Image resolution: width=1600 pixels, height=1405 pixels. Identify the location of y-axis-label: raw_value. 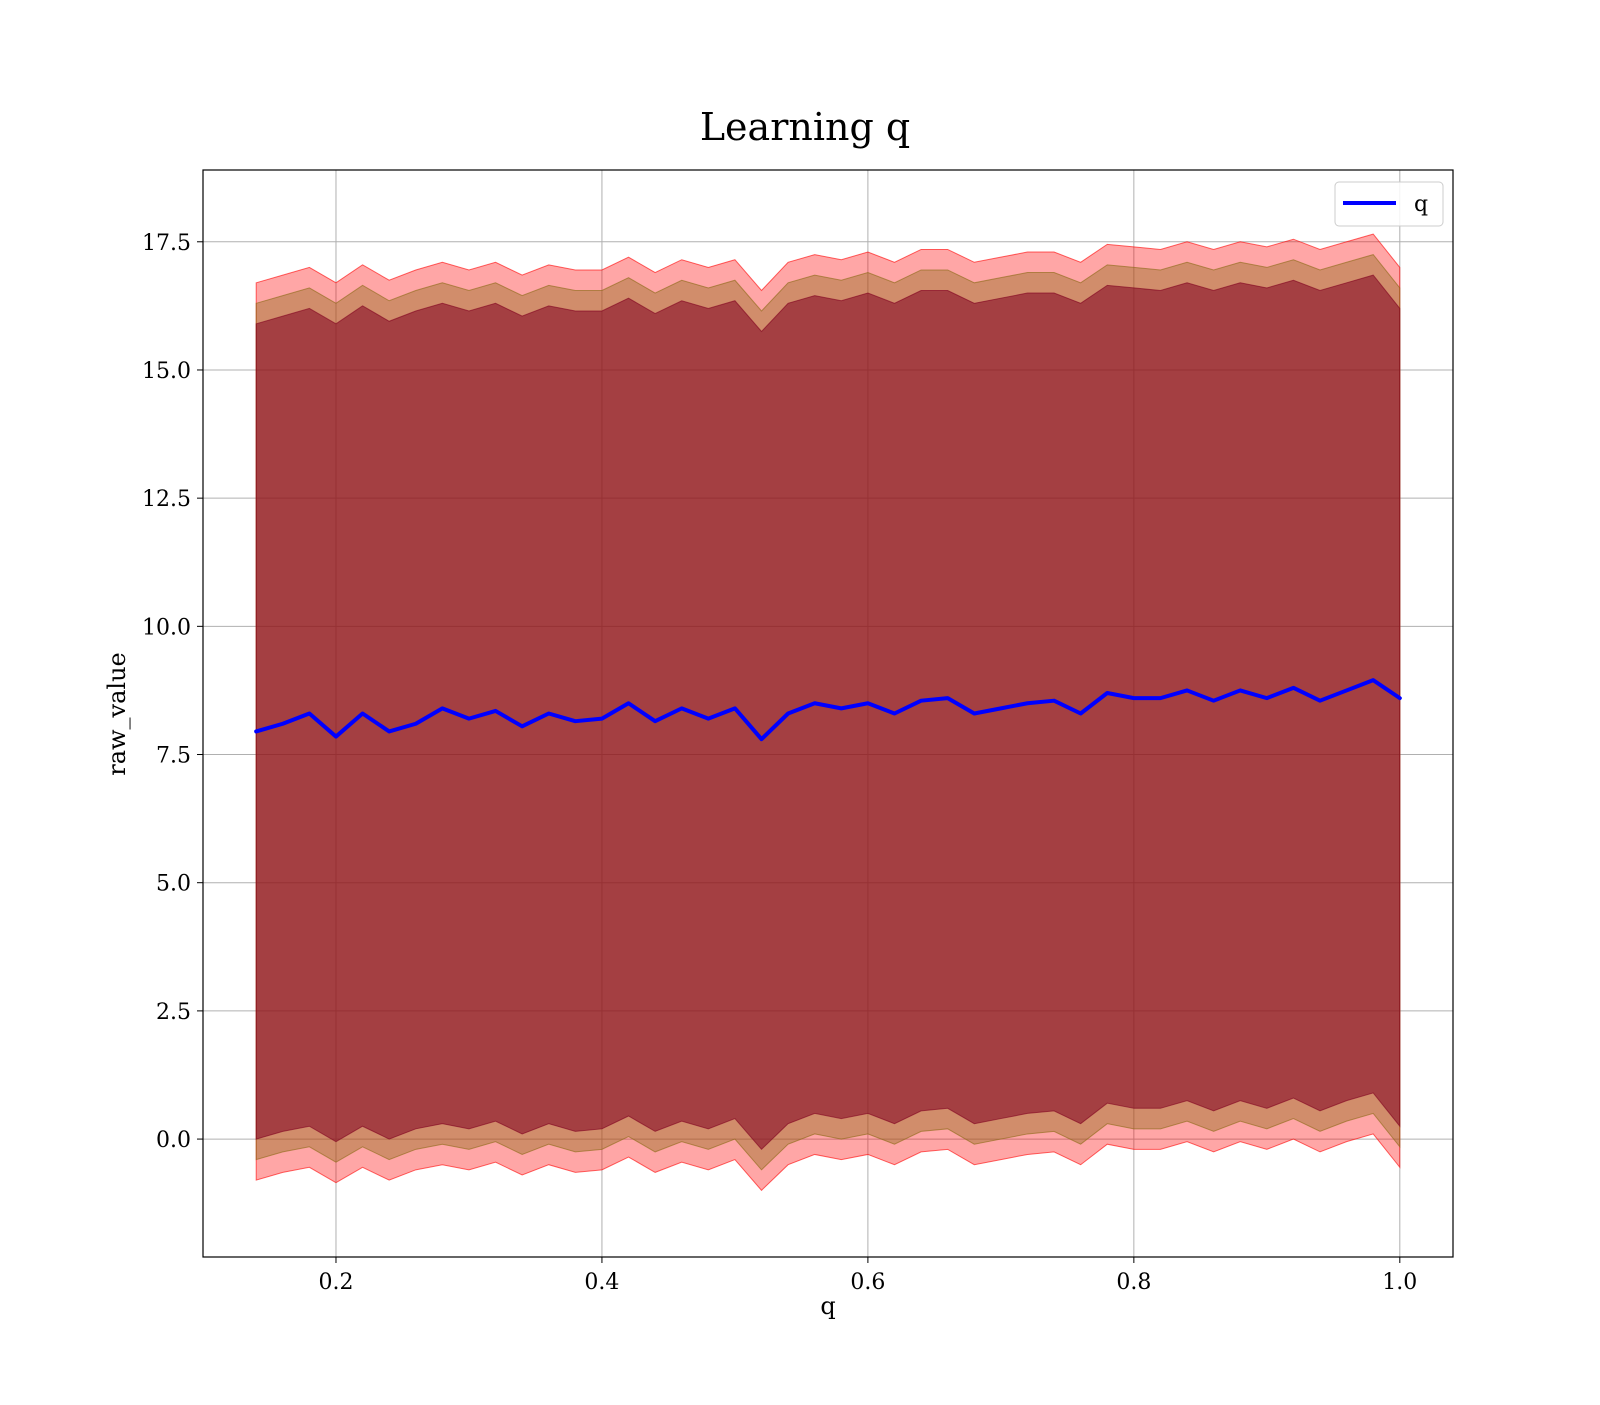
(117, 714).